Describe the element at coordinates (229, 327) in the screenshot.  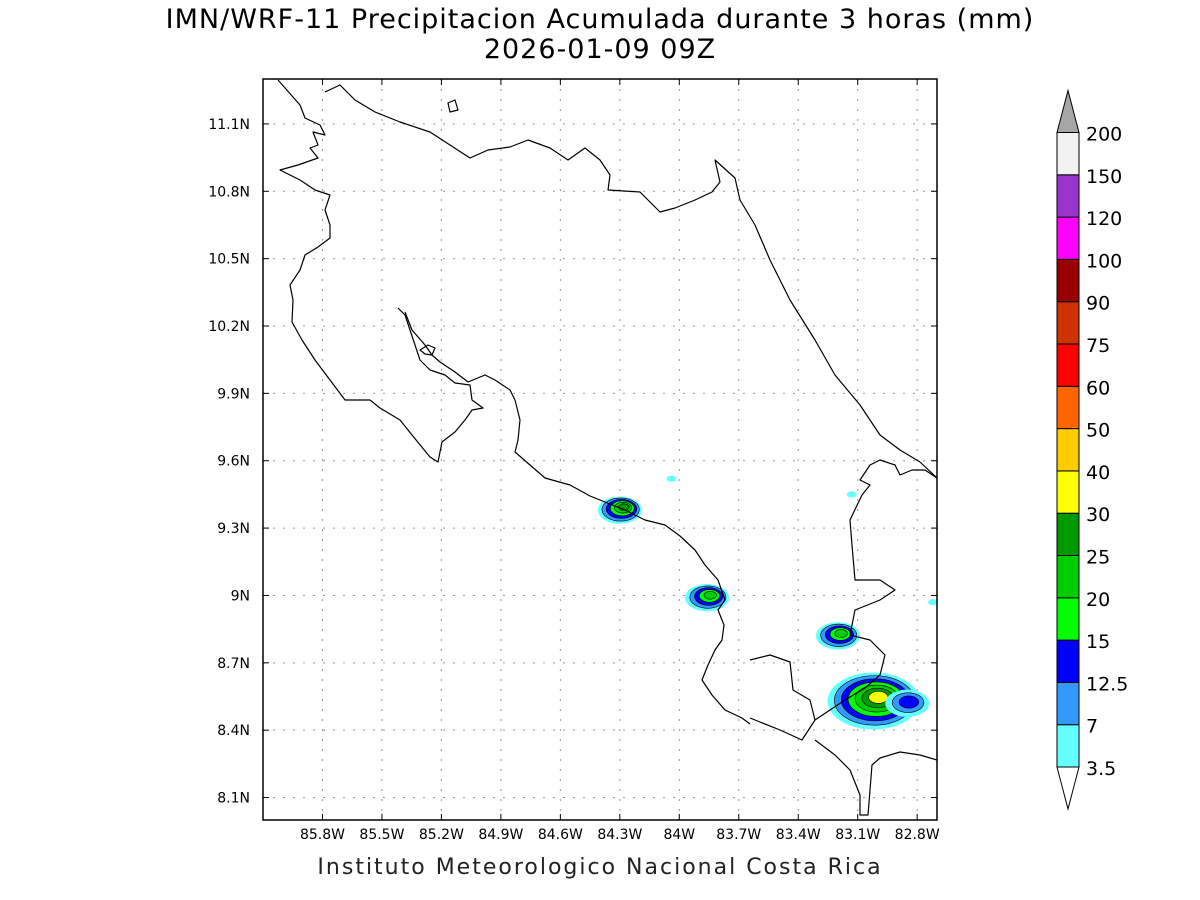
I see `lat-tick-label: 10.2N` at that location.